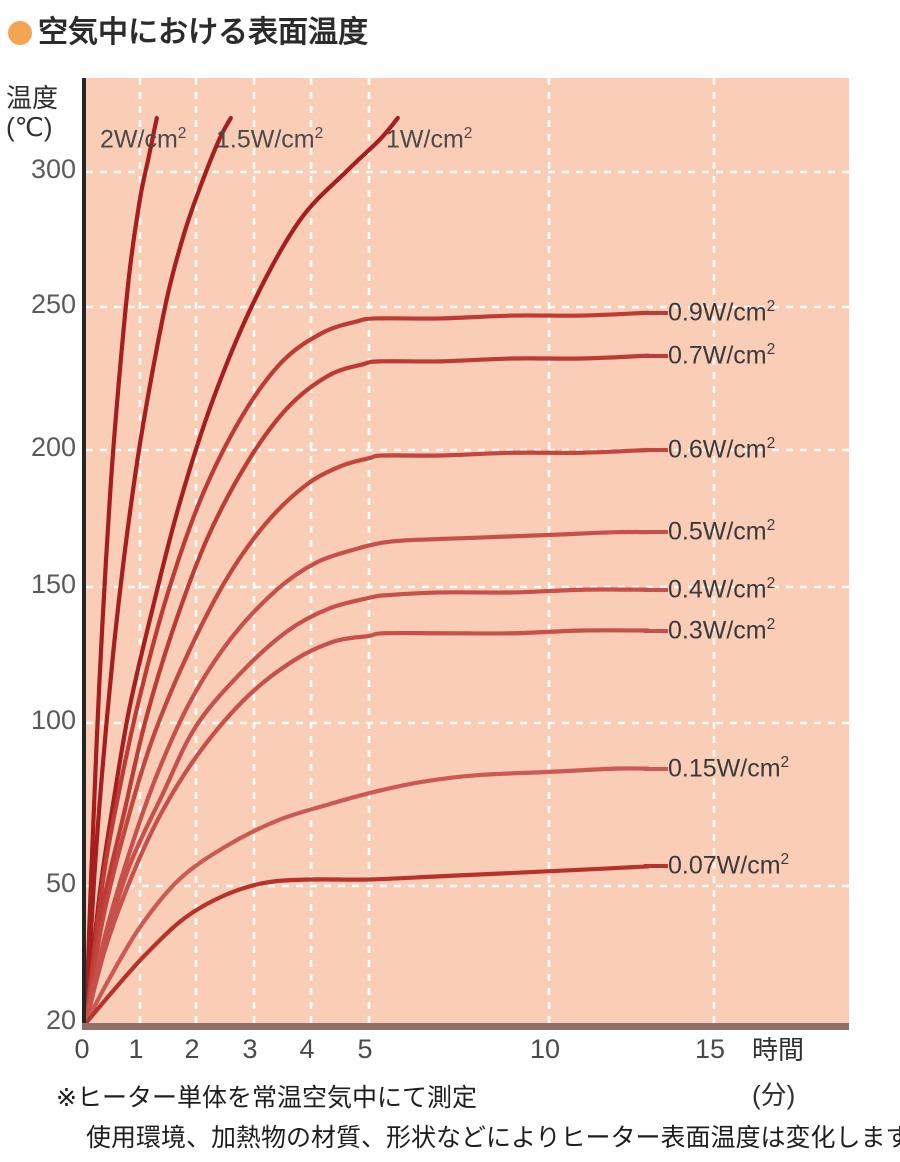 The width and height of the screenshot is (900, 1162). What do you see at coordinates (53, 720) in the screenshot?
I see `y-tick-label: 100` at bounding box center [53, 720].